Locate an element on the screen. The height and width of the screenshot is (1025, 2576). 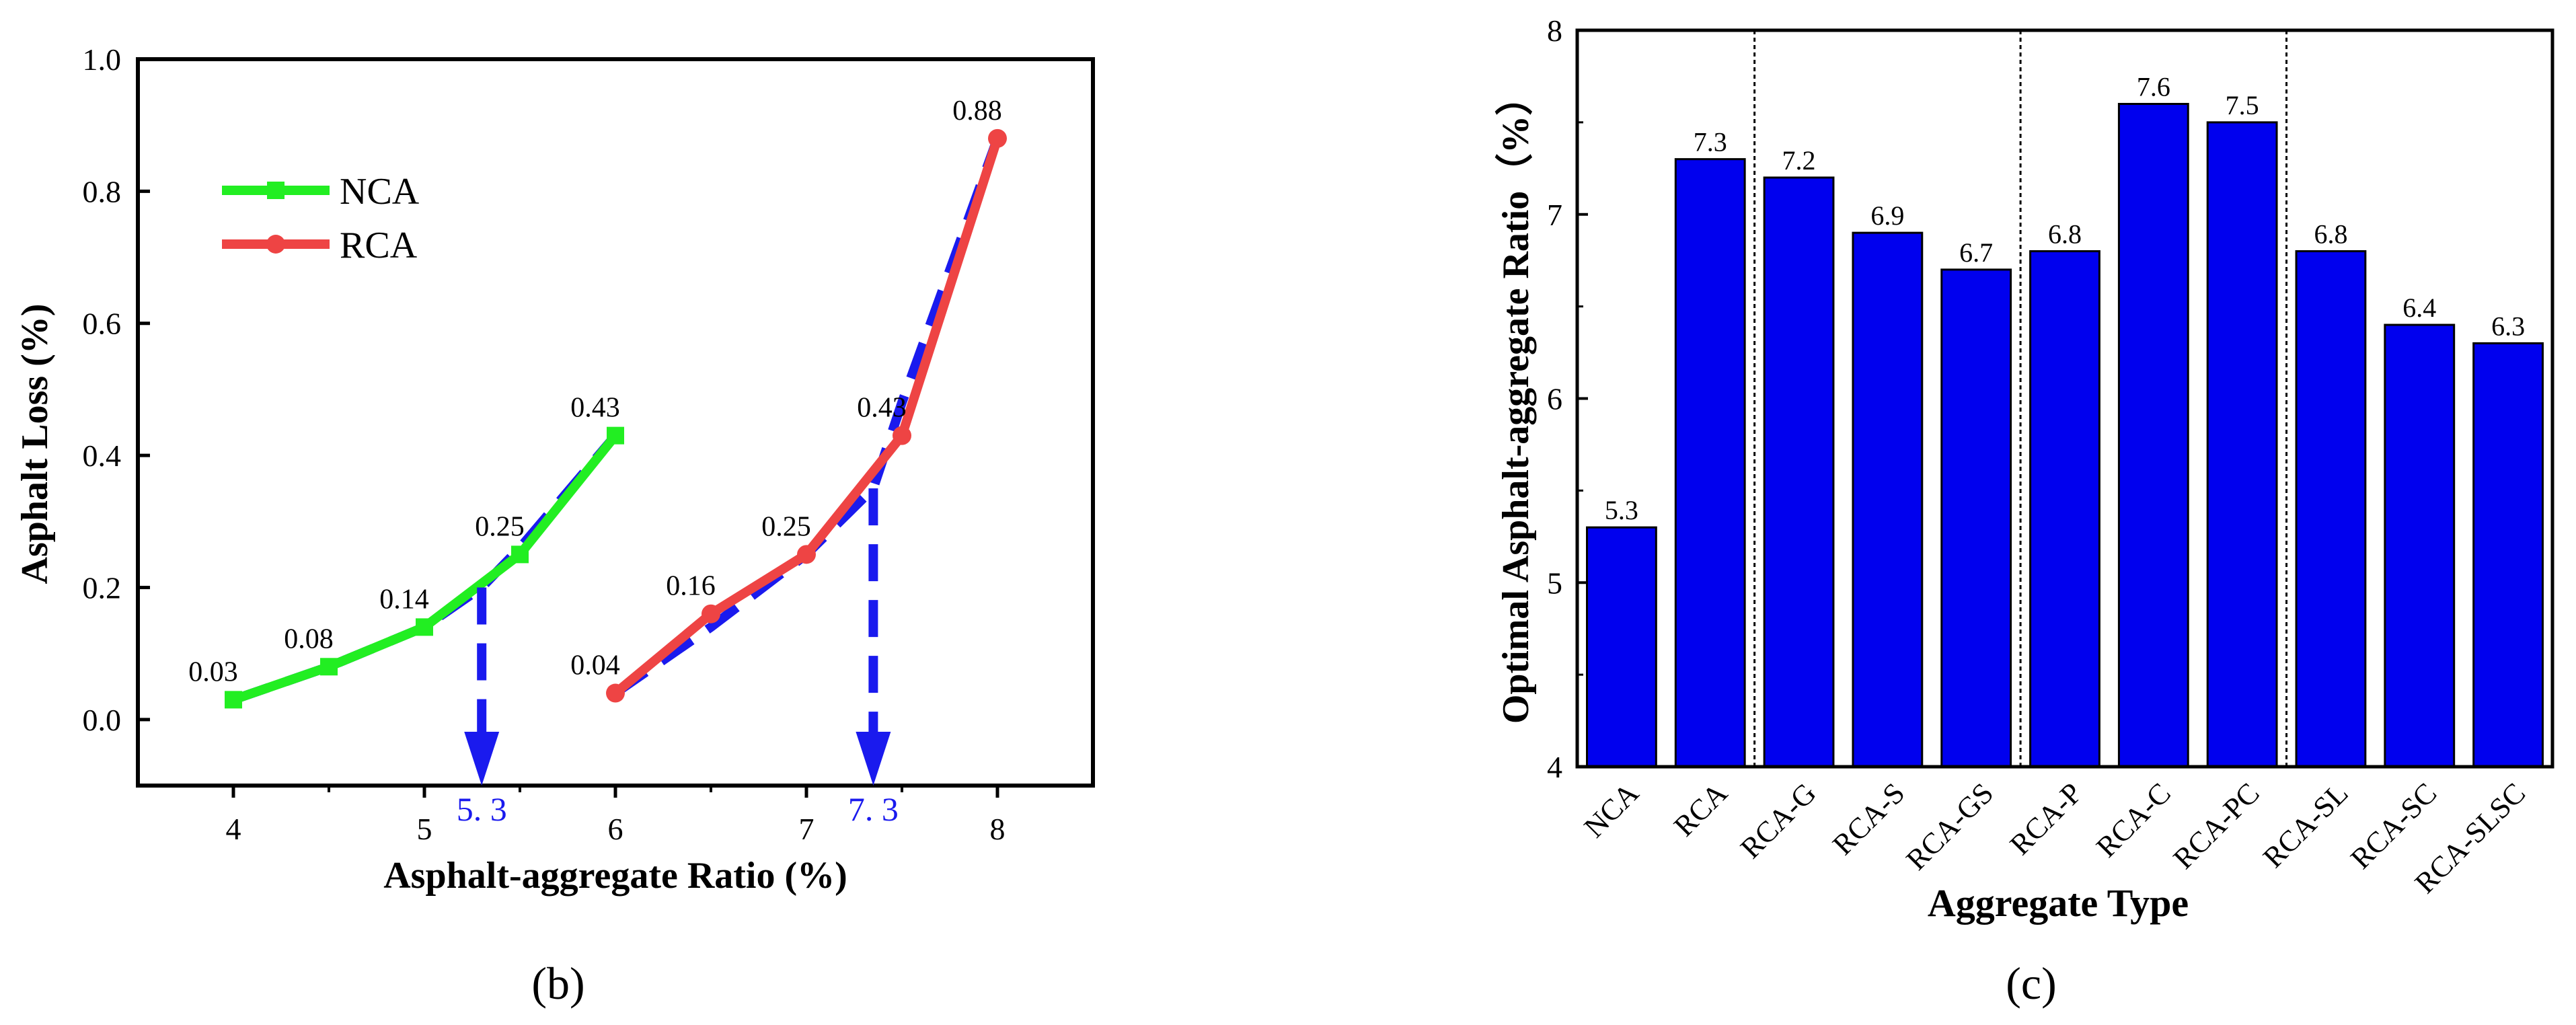
b-y-tick-label: 0.8 is located at coordinates (102, 191).